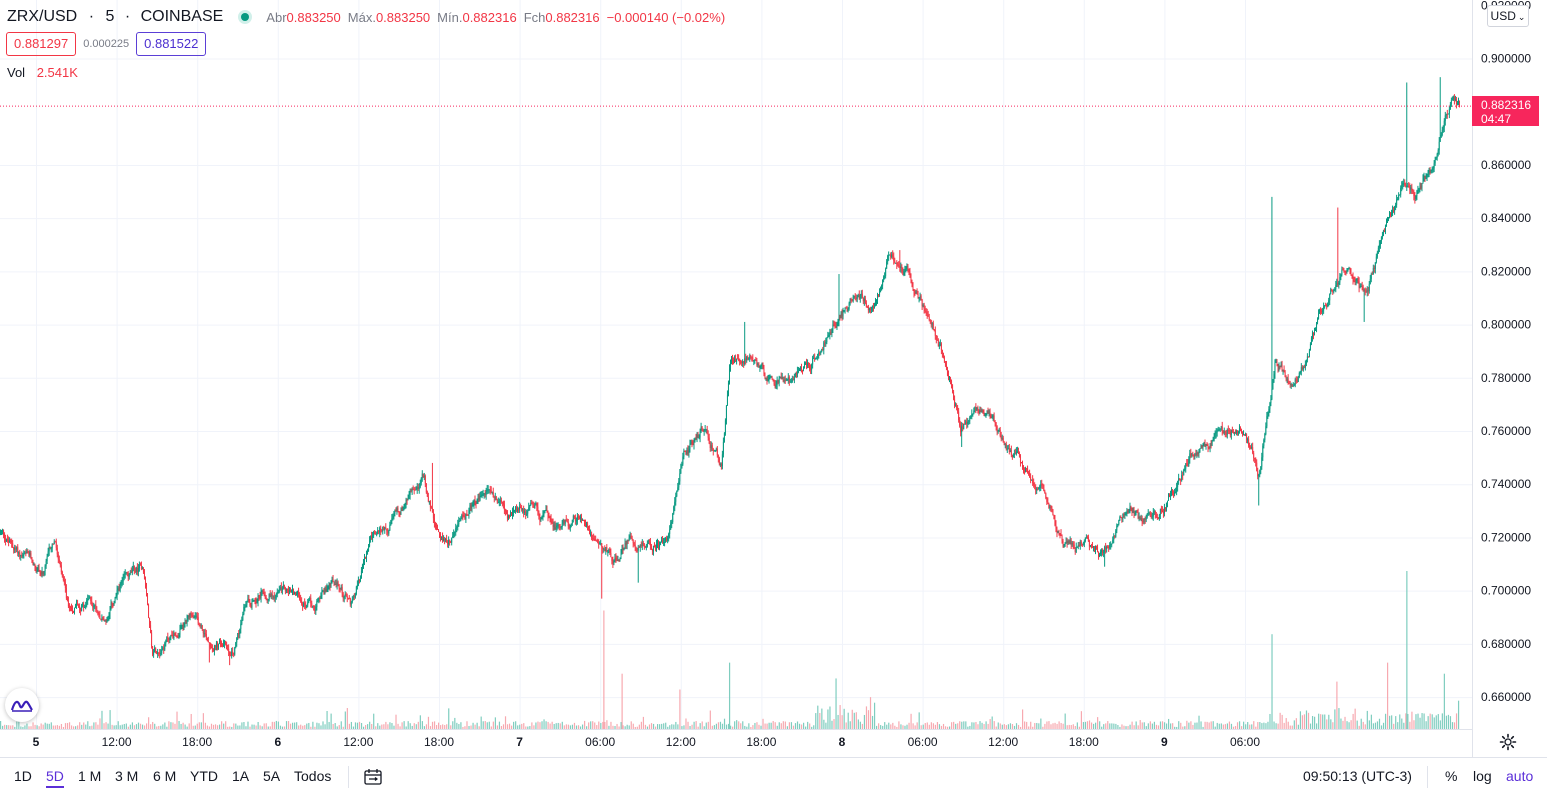 This screenshot has height=797, width=1547. I want to click on currency-button: USD ⌄, so click(1508, 16).